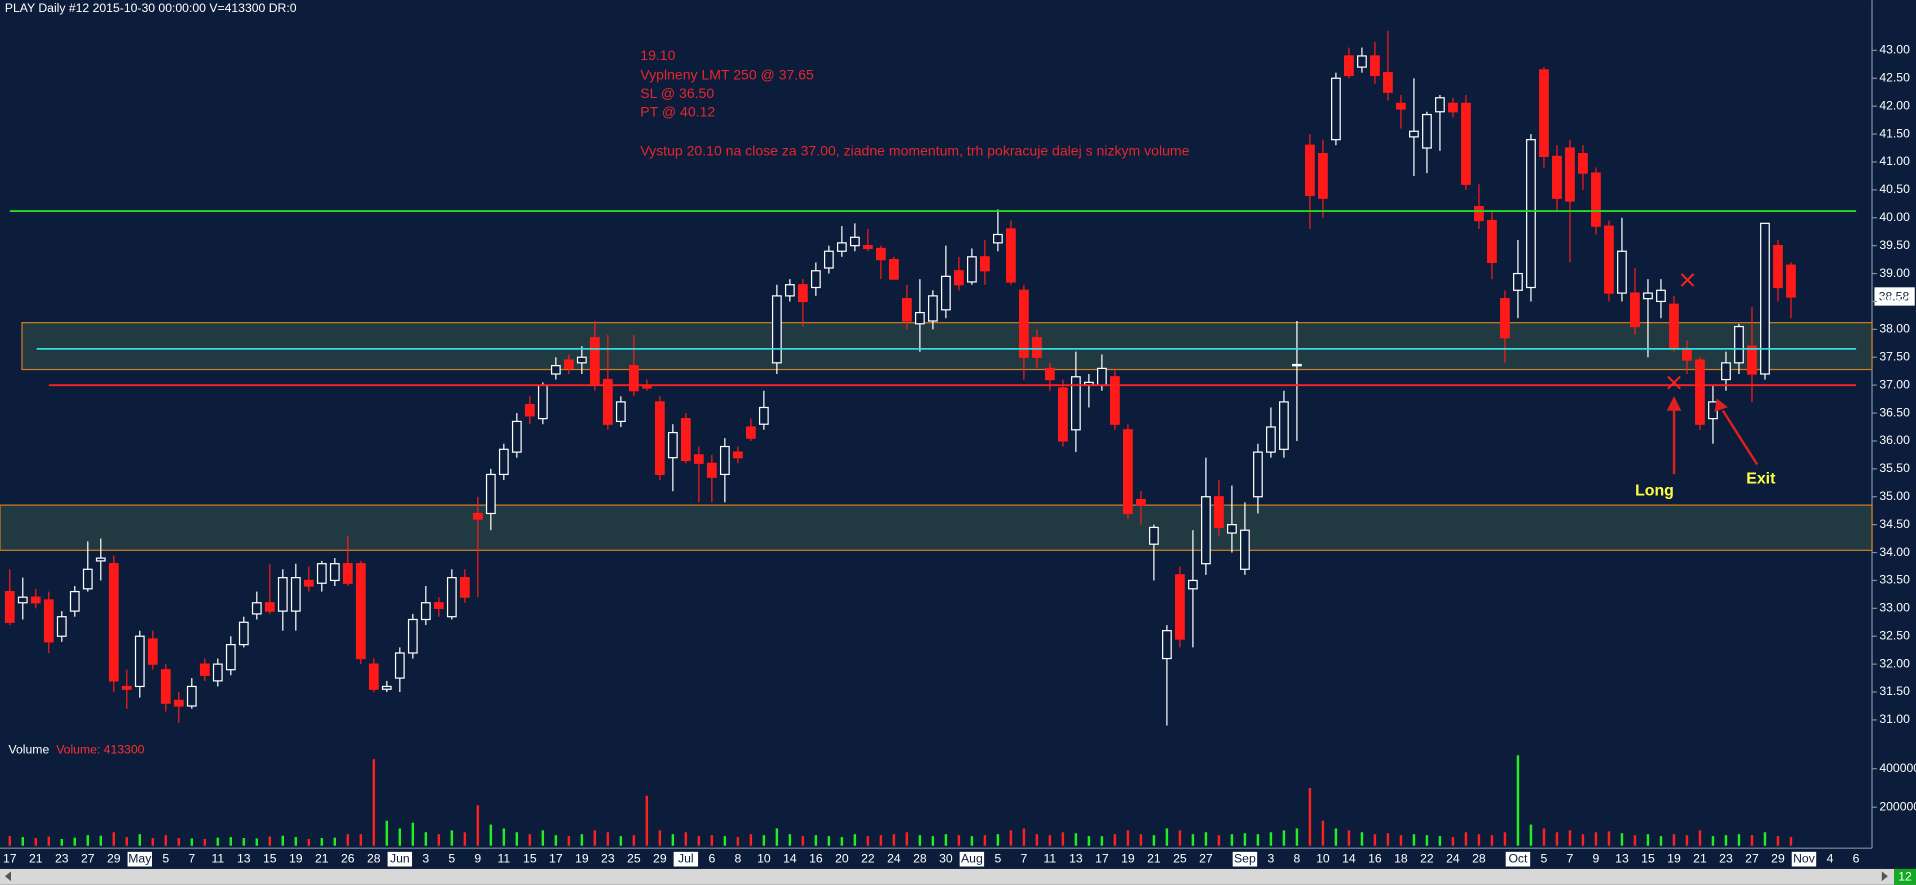  Describe the element at coordinates (1905, 876) in the screenshot. I see `status-box` at that location.